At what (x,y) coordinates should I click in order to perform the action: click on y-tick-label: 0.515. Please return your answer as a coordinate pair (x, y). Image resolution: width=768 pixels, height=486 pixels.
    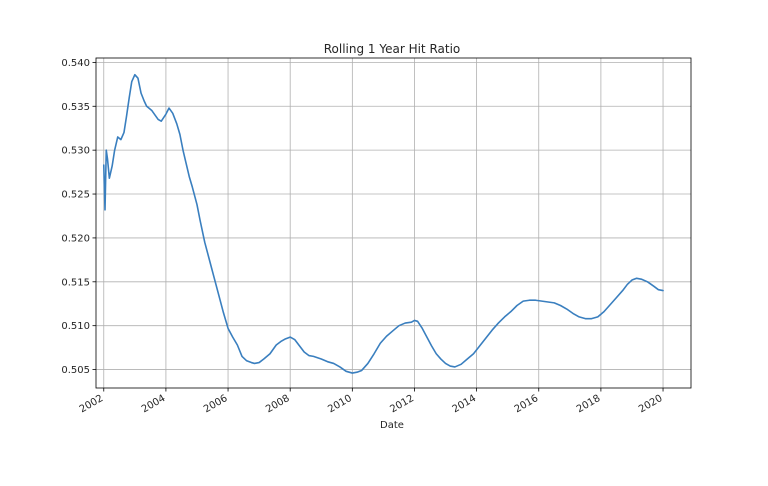
    Looking at the image, I should click on (75, 282).